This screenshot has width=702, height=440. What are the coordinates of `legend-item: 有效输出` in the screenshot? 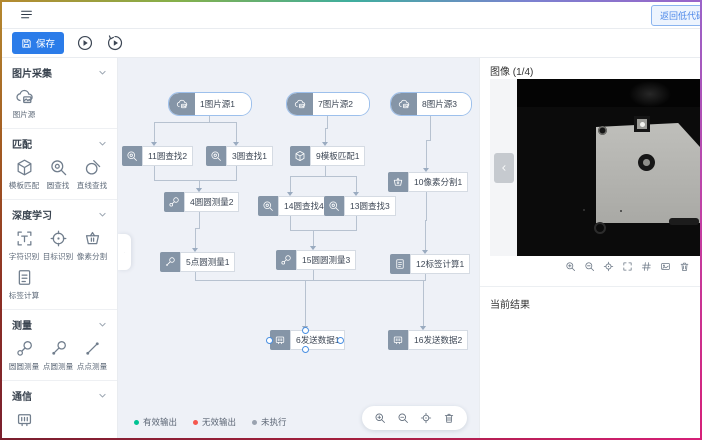 It's located at (155, 422).